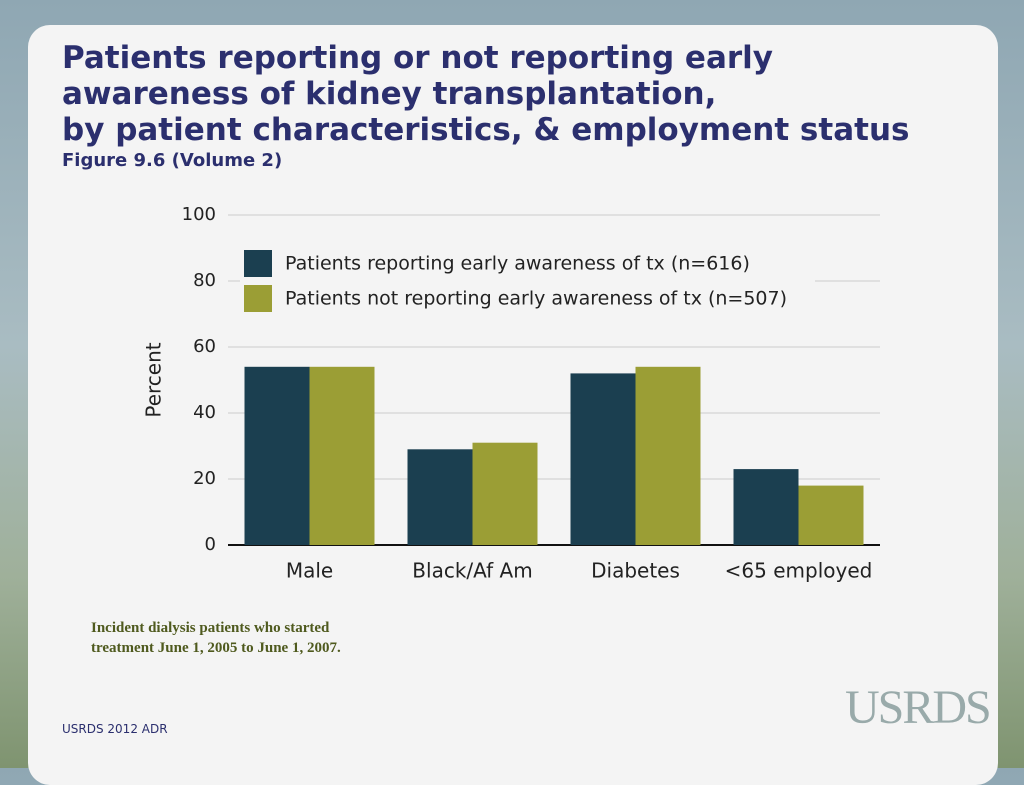 The height and width of the screenshot is (785, 1024). What do you see at coordinates (389, 94) in the screenshot?
I see `title-line: awareness of kidney transplantation,` at bounding box center [389, 94].